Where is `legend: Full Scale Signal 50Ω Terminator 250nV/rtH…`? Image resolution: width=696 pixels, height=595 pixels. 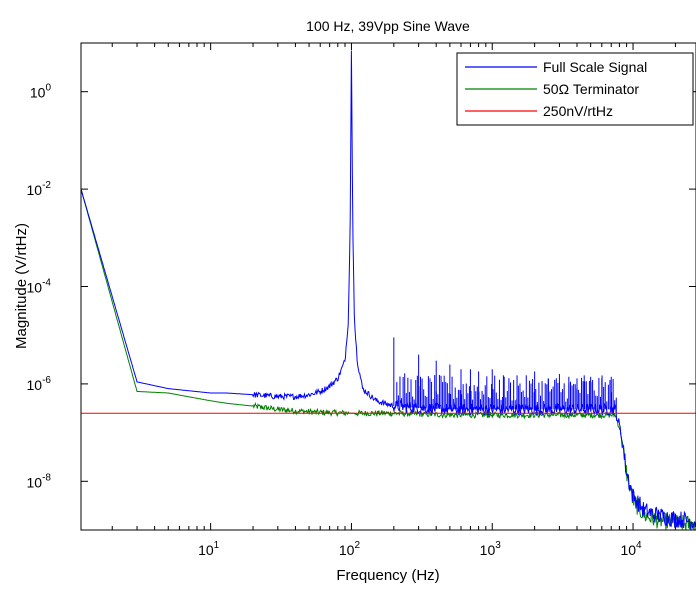 legend: Full Scale Signal 50Ω Terminator 250nV/rtH… is located at coordinates (575, 89).